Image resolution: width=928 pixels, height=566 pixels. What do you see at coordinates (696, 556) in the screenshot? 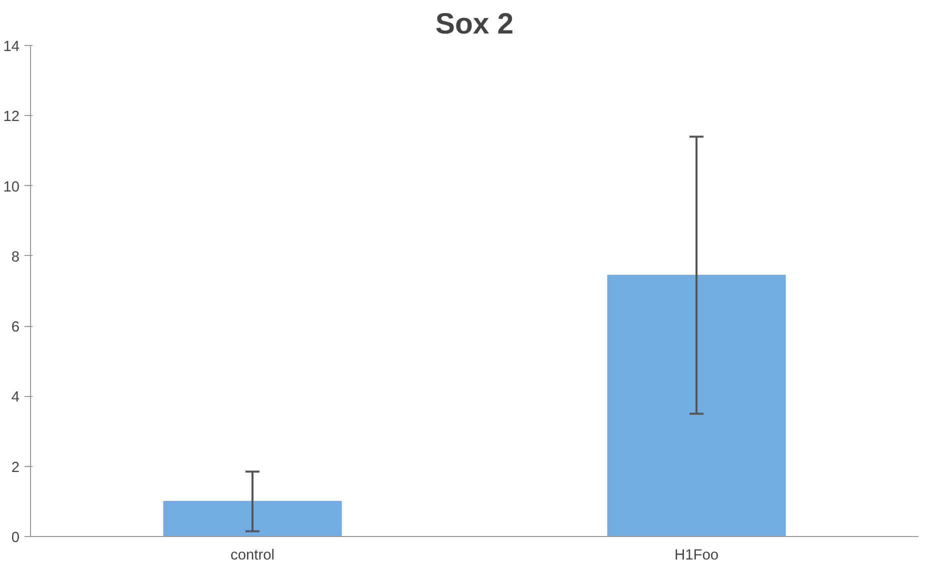
I see `x-tick-label: H1Foo` at bounding box center [696, 556].